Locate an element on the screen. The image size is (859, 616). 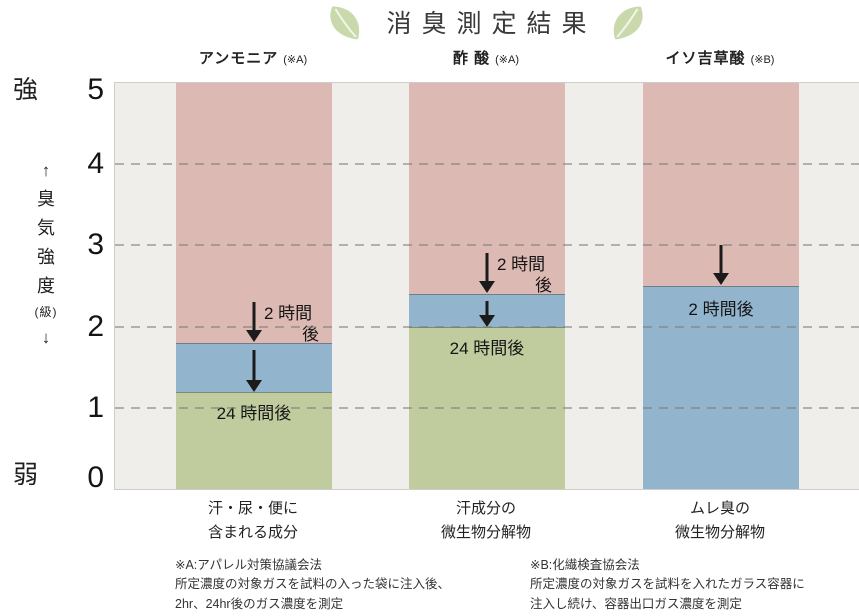
y-axis-title-char: ↓ is located at coordinates (46, 337).